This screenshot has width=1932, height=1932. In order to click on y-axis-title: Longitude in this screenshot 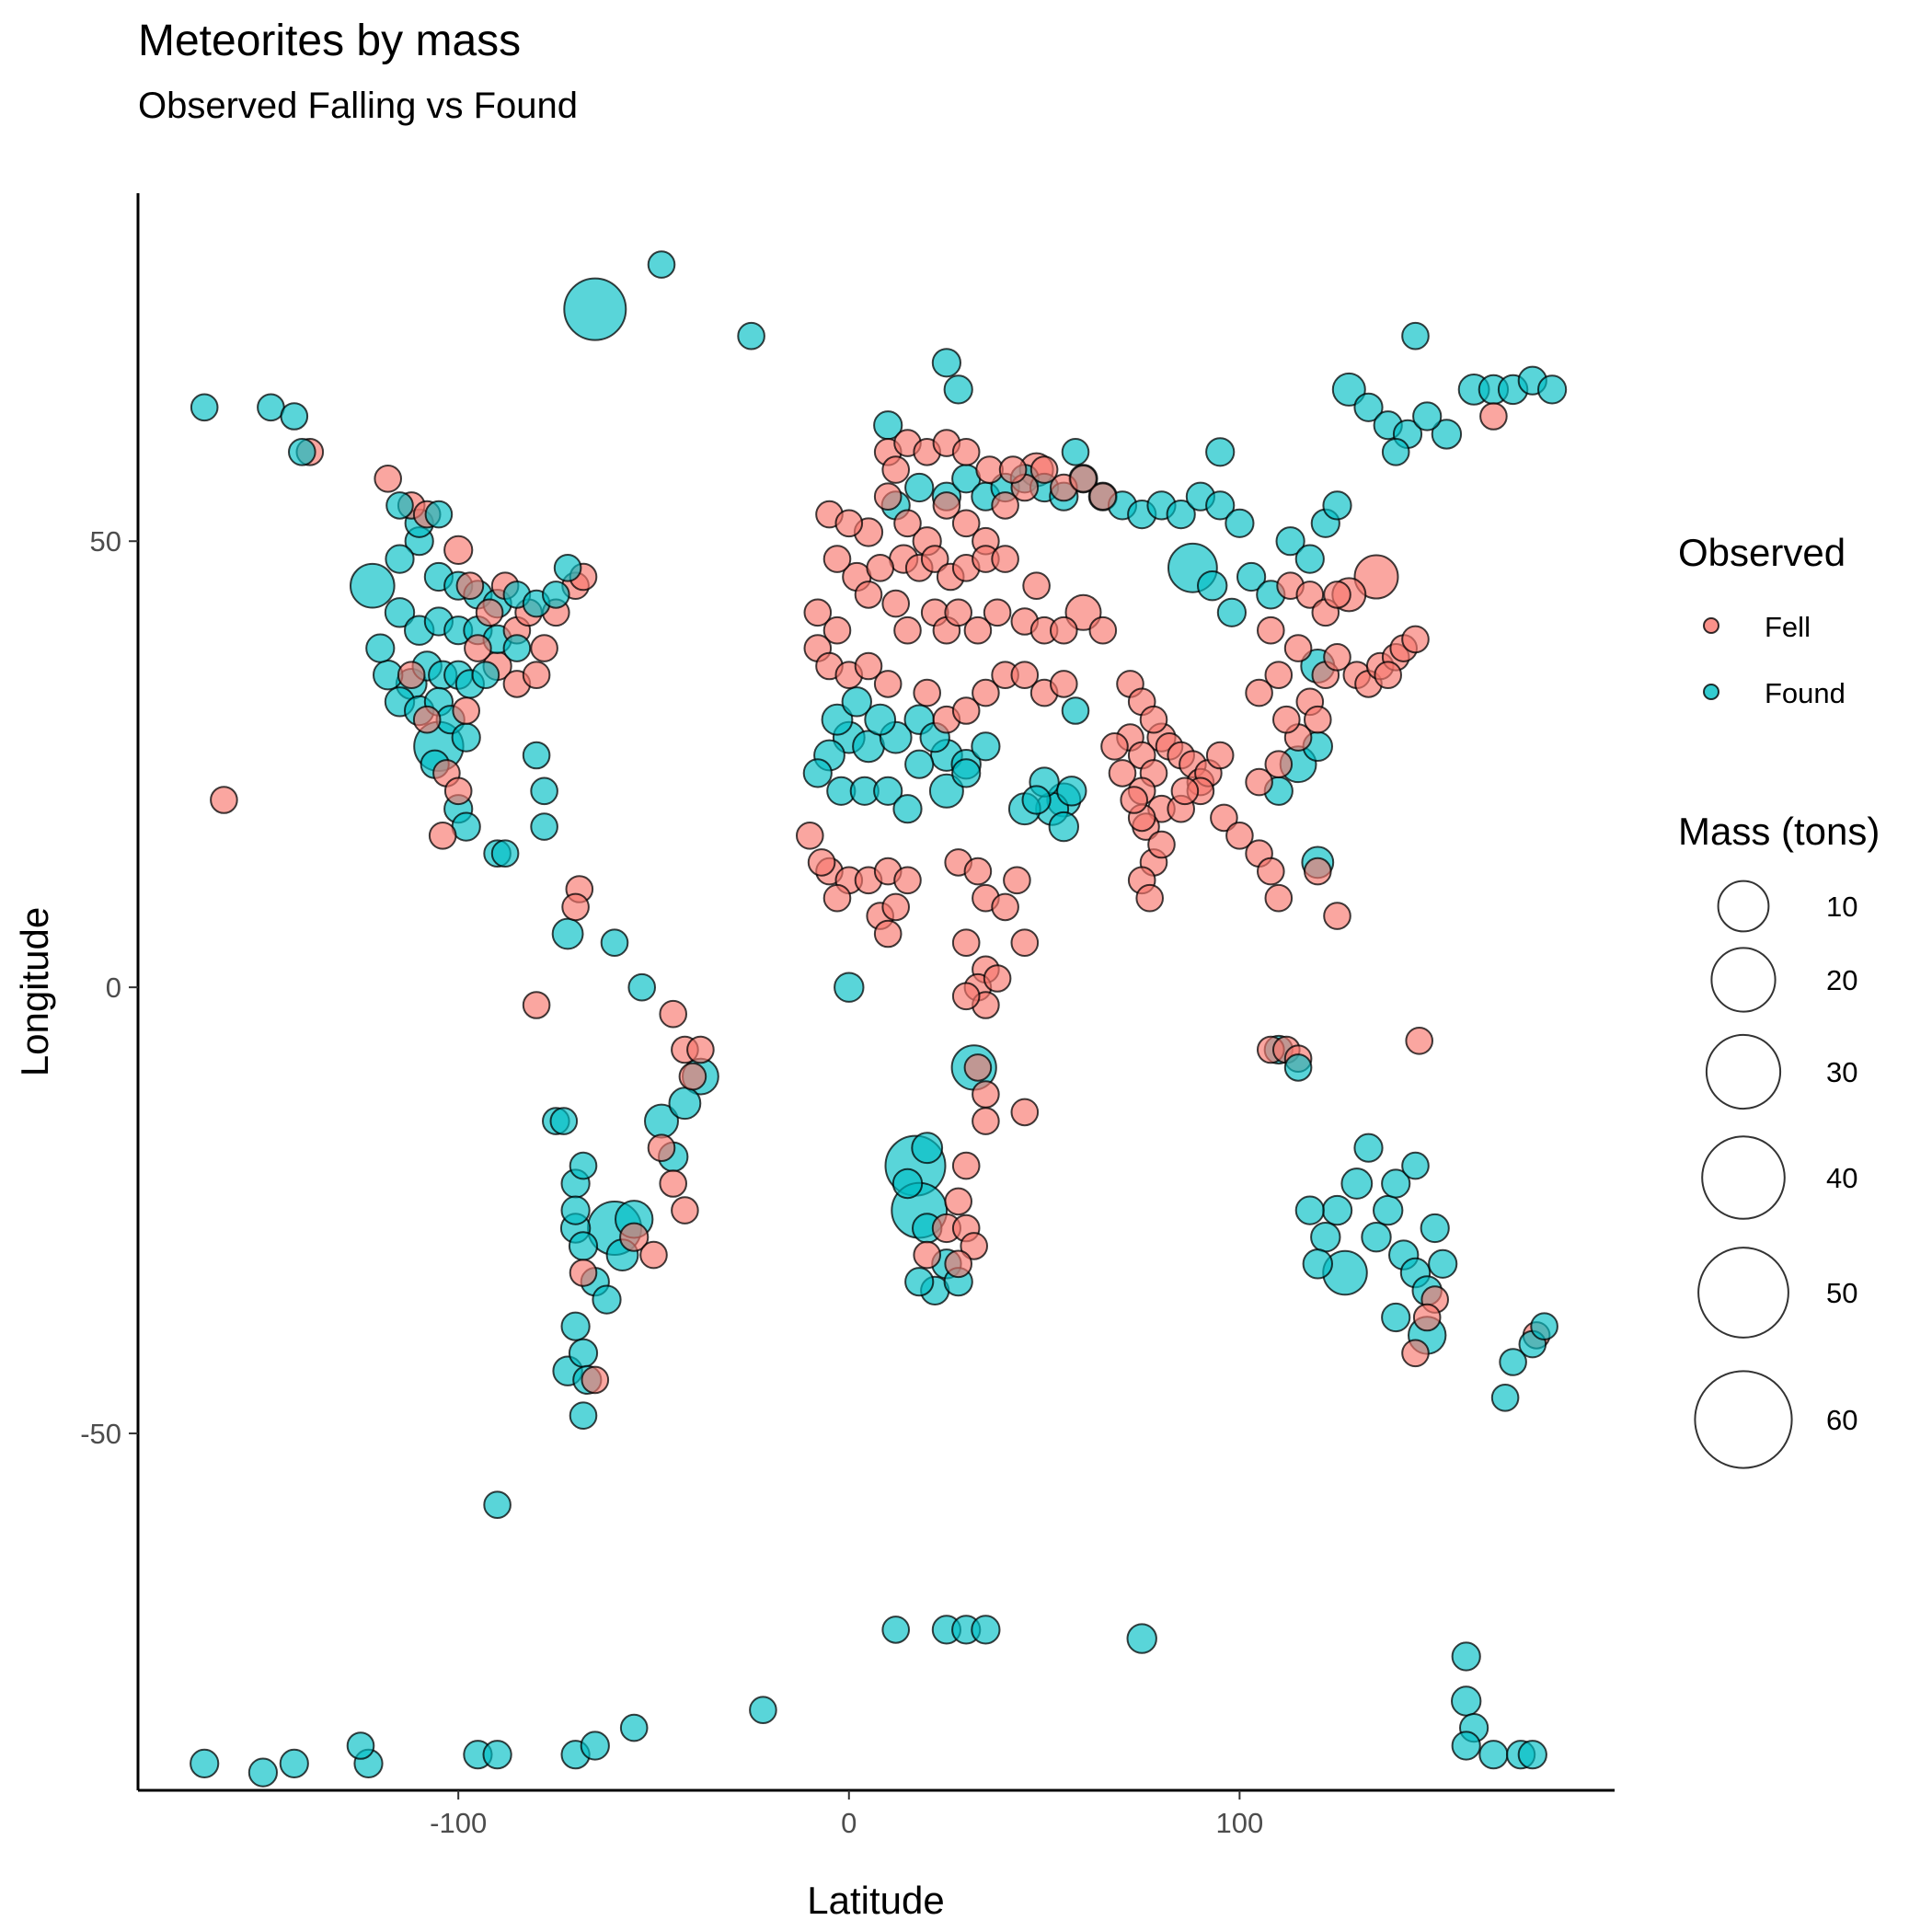, I will do `click(34, 992)`.